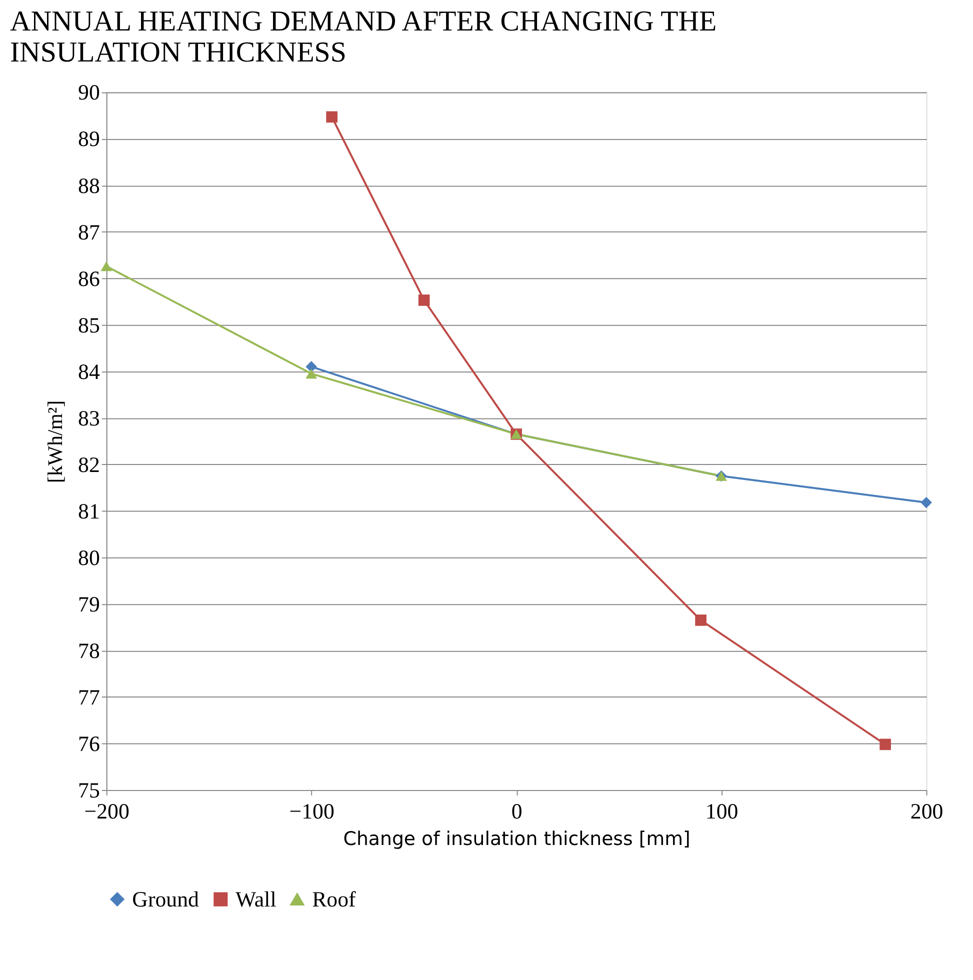  Describe the element at coordinates (89, 418) in the screenshot. I see `y-tick-label: 83` at that location.